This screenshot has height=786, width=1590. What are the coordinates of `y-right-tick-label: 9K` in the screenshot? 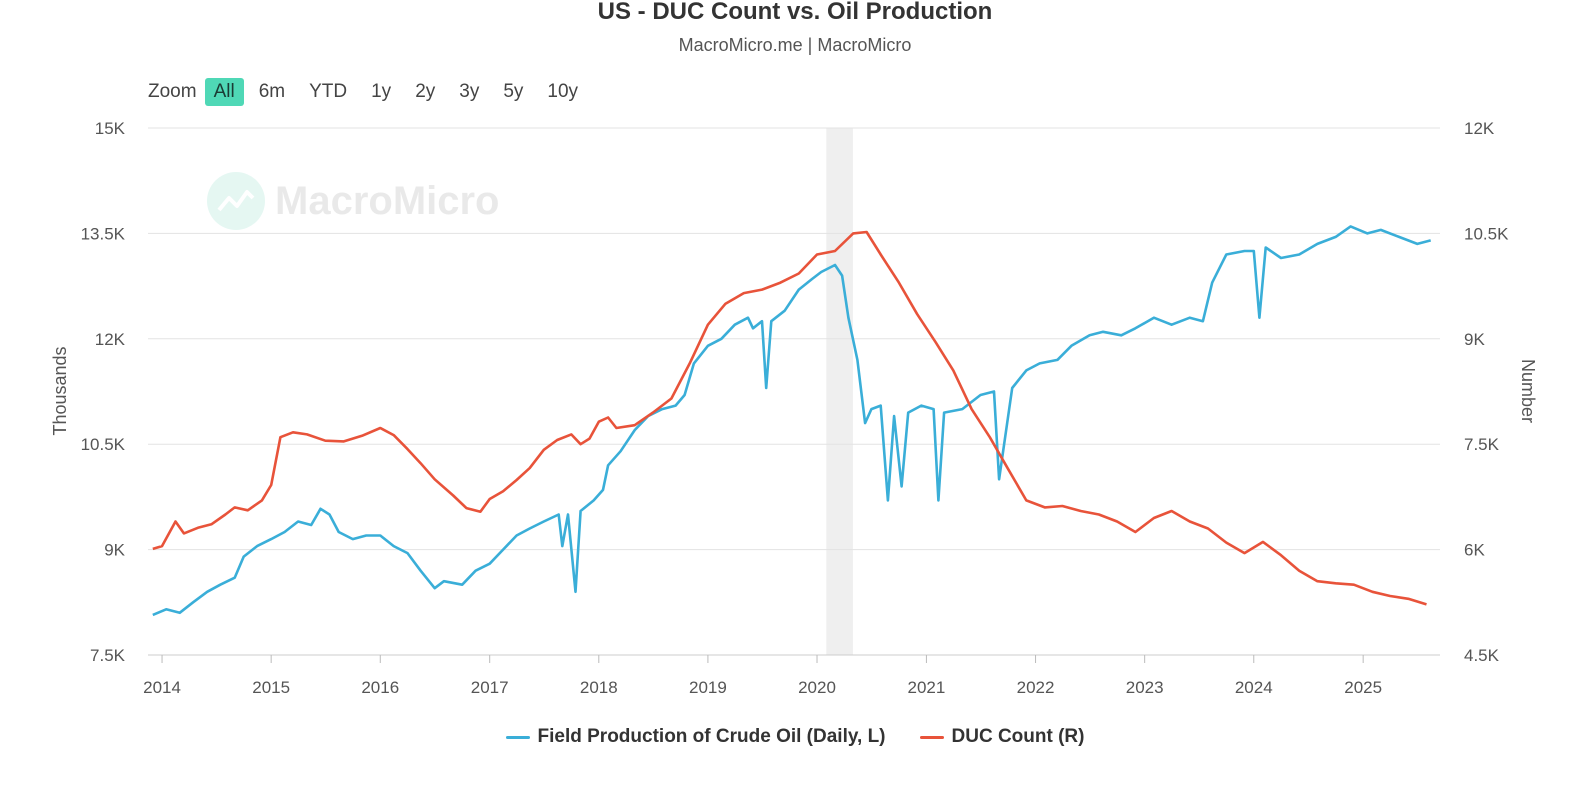 It's located at (1474, 339).